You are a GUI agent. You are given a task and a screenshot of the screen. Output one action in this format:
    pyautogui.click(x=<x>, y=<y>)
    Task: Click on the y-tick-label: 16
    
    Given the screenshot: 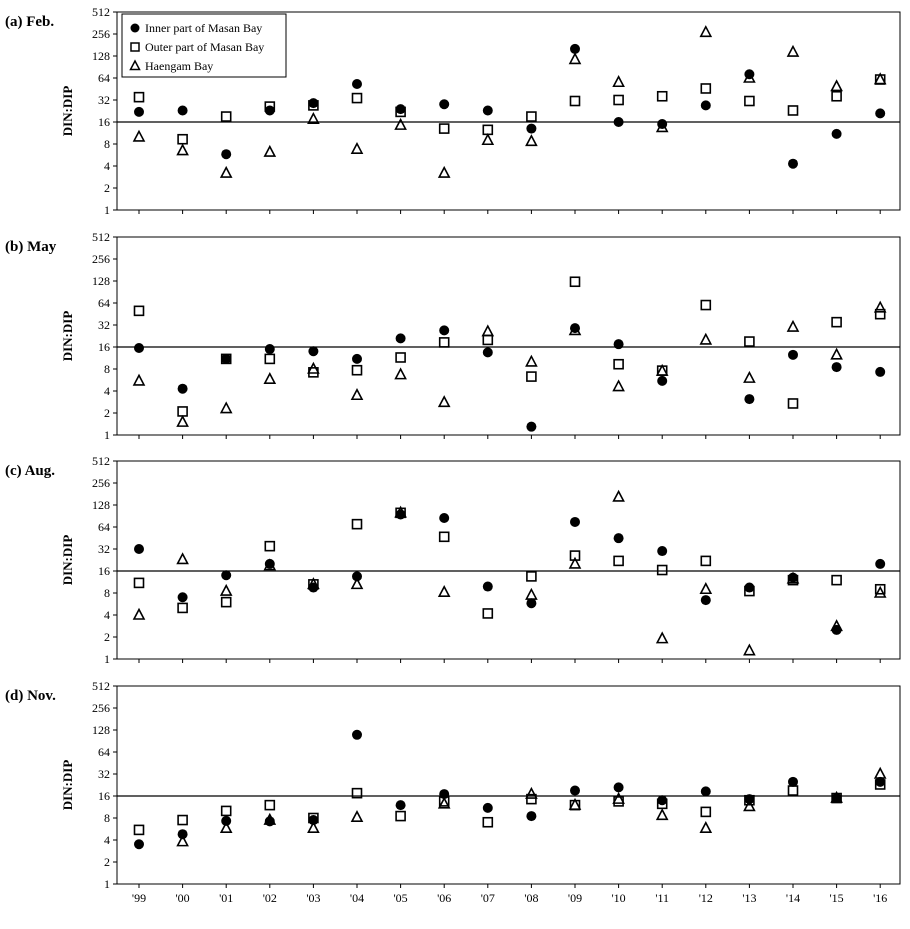 What is the action you would take?
    pyautogui.click(x=104, y=122)
    